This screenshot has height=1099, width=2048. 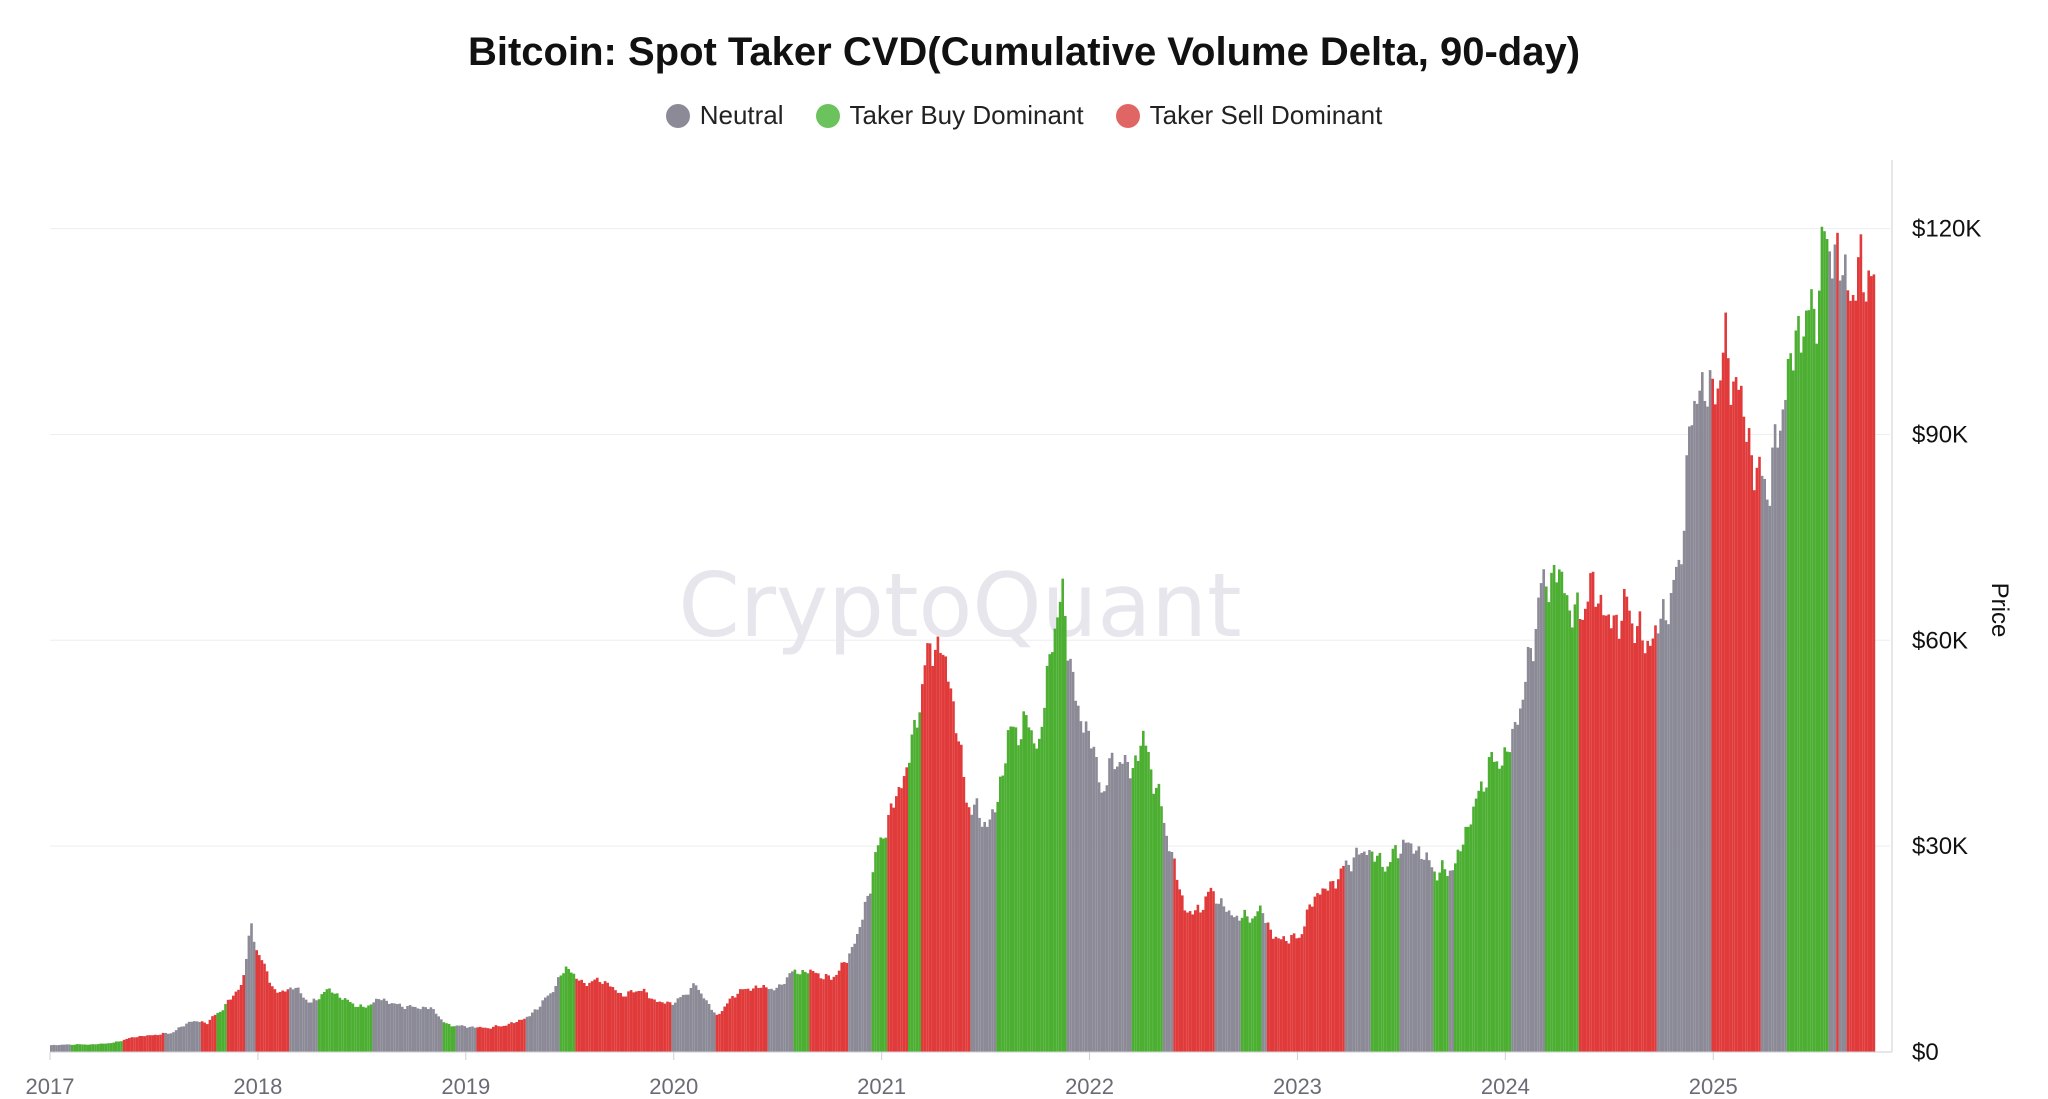 I want to click on legend-item-taker-sell: Taker Sell Dominant, so click(x=1248, y=115).